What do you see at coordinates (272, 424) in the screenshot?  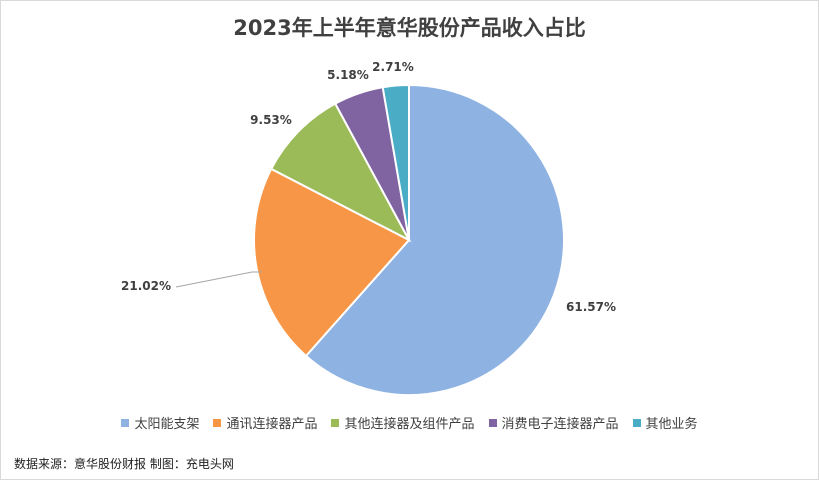 I see `legend-label: 通讯连接器产品` at bounding box center [272, 424].